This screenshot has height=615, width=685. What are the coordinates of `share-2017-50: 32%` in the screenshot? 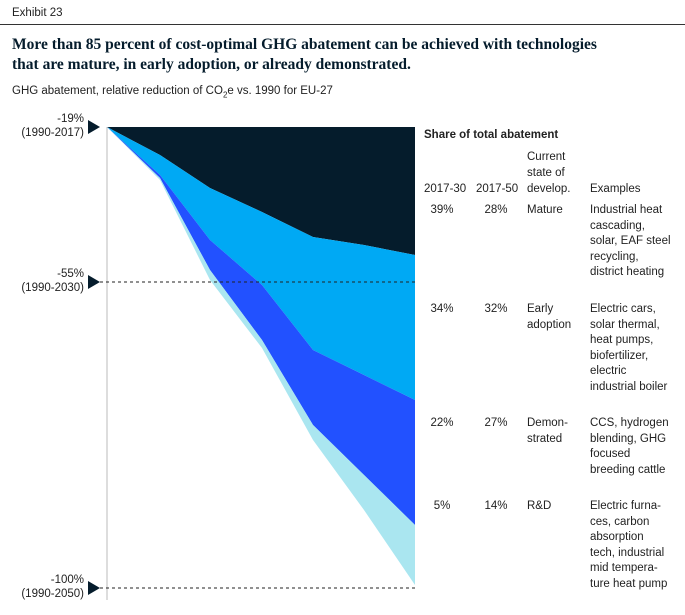 It's located at (496, 309).